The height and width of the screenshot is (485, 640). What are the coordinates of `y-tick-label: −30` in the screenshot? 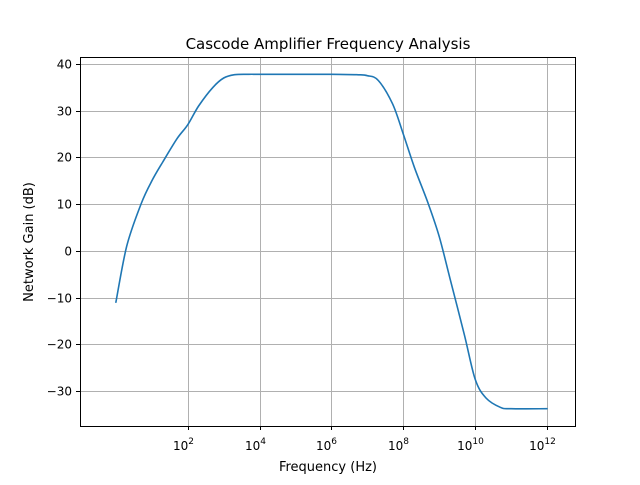 It's located at (59, 392).